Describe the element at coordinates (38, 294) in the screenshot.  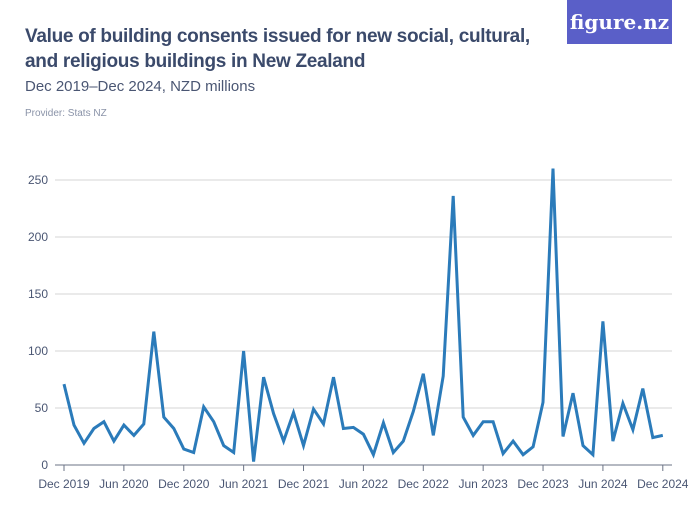
I see `y-tick-label: 150` at that location.